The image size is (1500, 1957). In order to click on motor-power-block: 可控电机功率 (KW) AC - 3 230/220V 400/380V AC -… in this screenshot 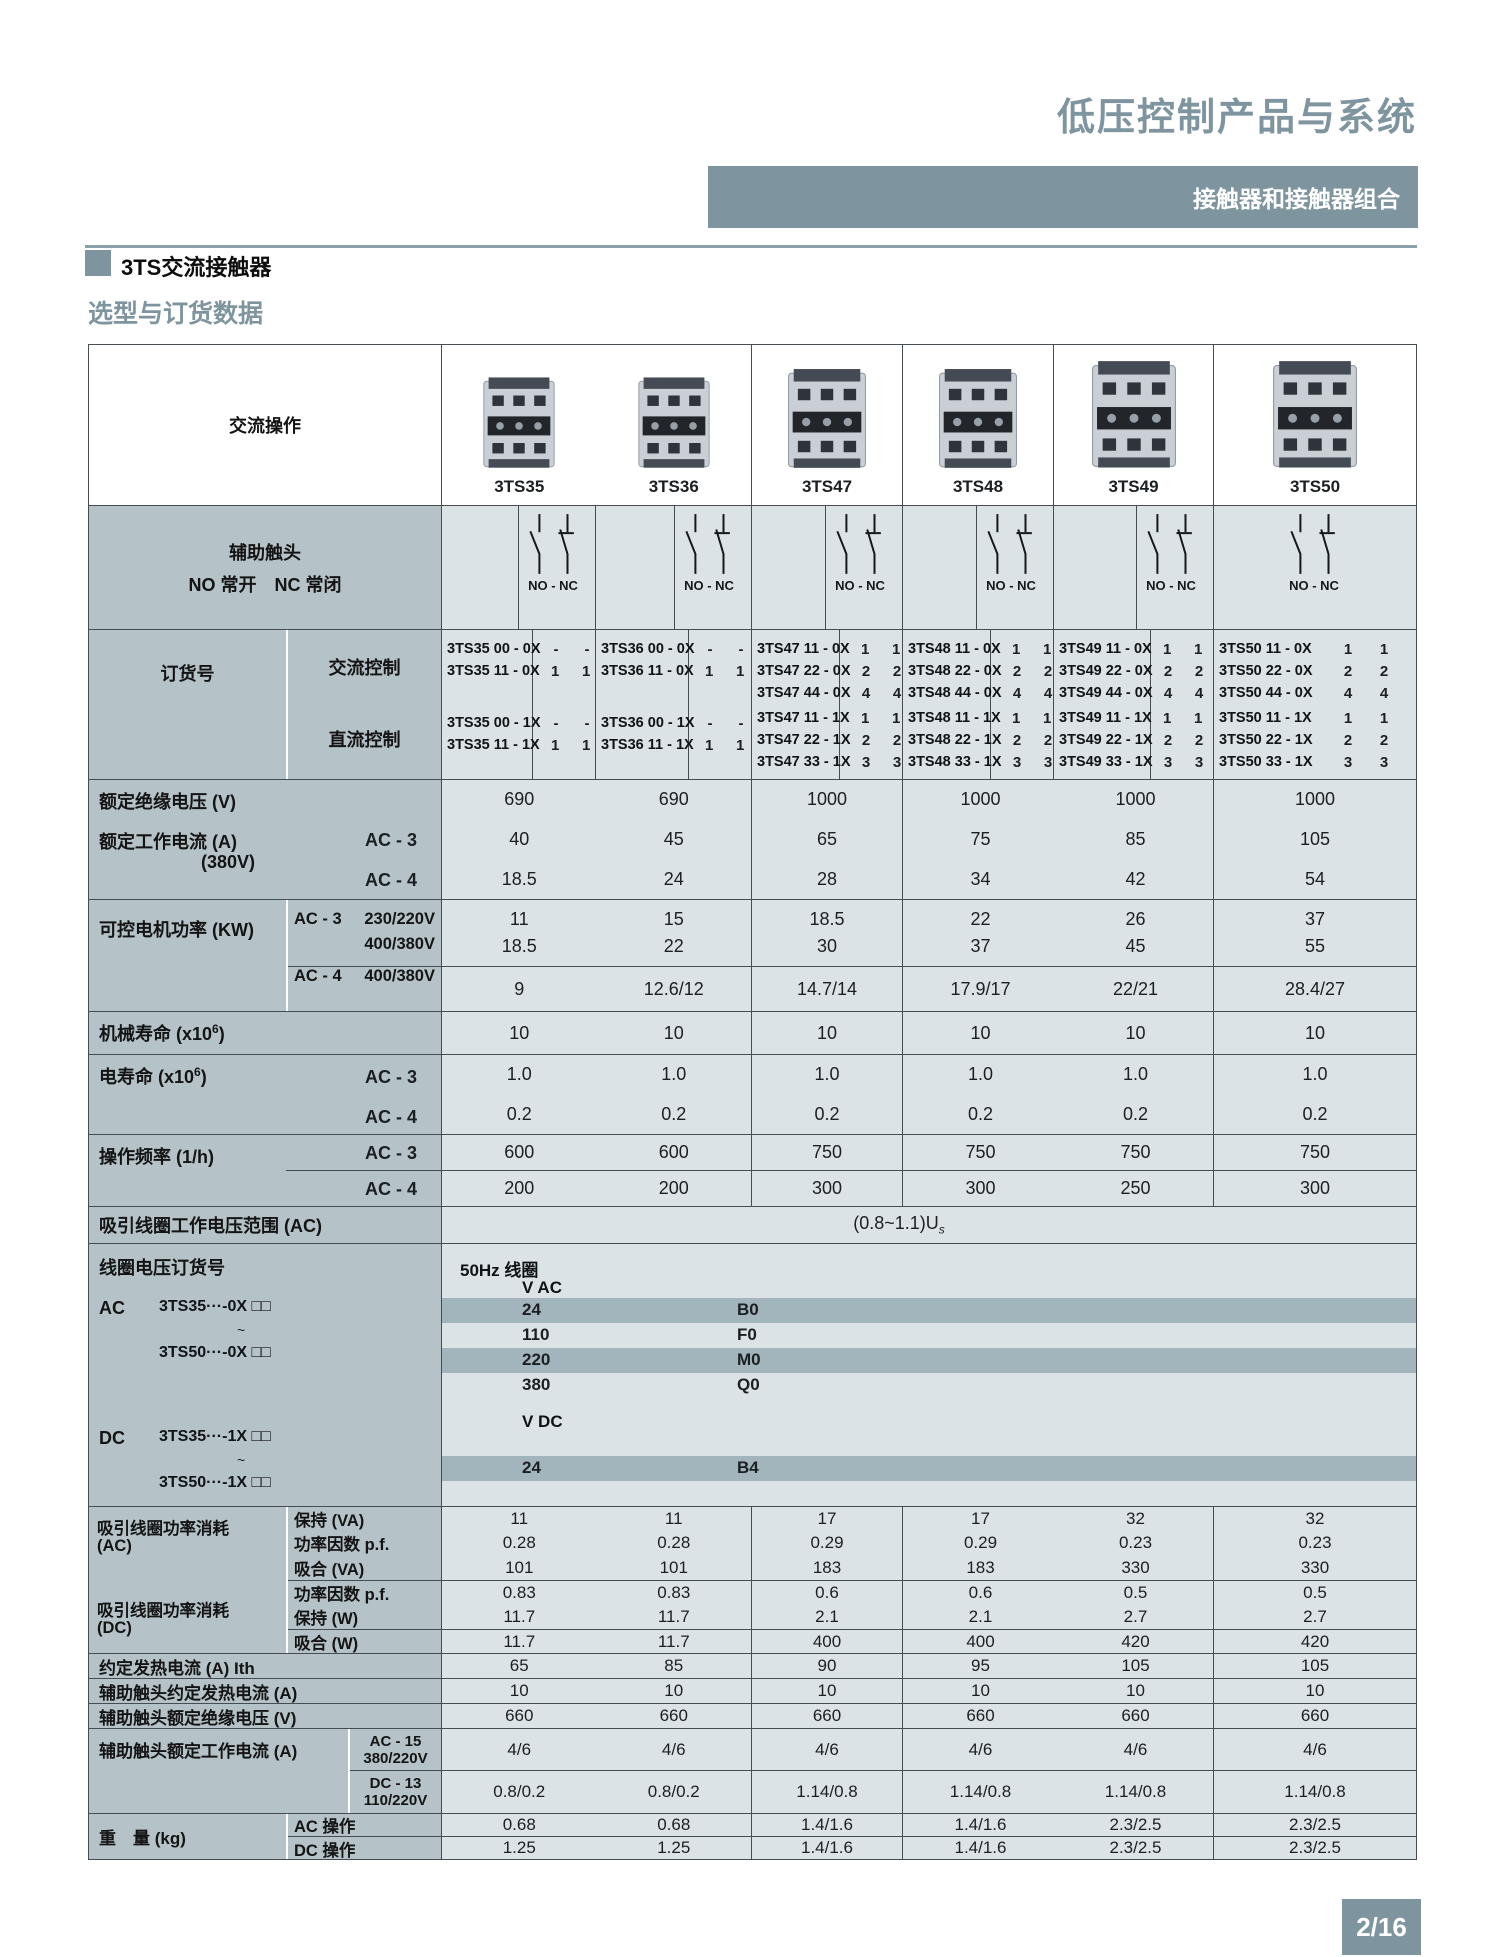, I will do `click(752, 955)`.